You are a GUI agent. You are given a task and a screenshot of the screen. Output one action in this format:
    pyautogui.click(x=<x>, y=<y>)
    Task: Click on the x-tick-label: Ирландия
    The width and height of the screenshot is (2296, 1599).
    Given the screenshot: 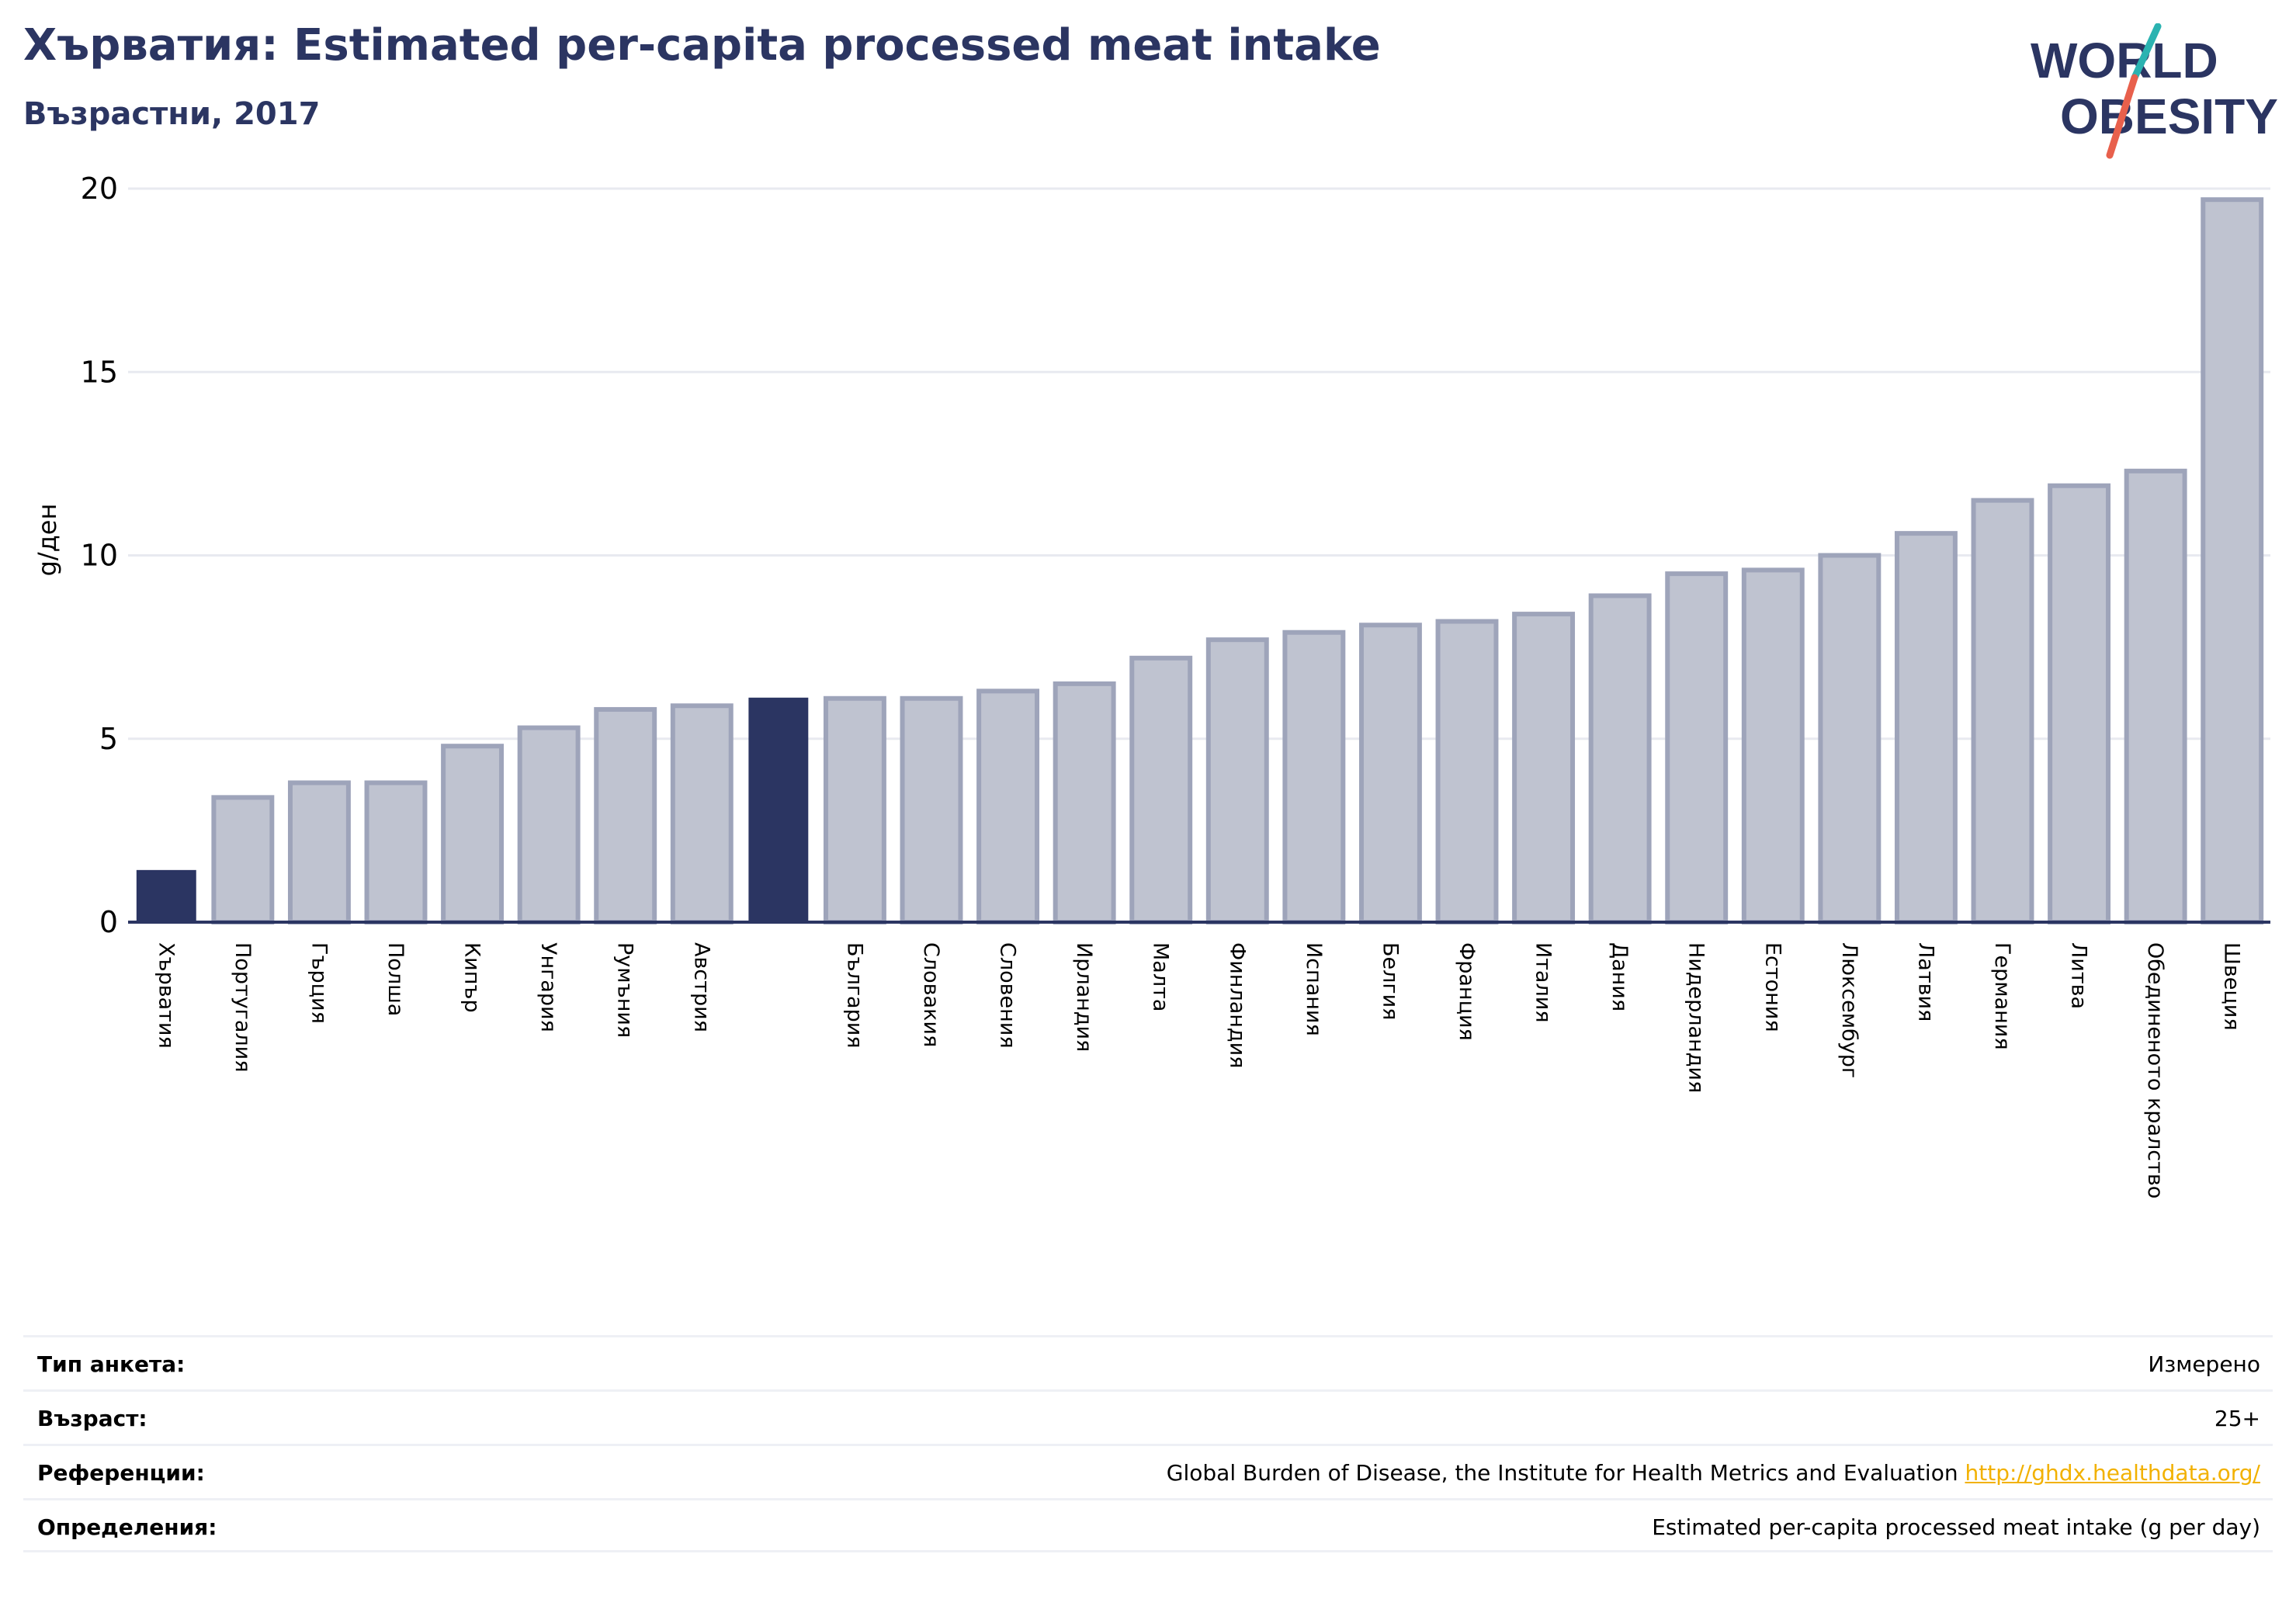 What is the action you would take?
    pyautogui.click(x=1084, y=997)
    